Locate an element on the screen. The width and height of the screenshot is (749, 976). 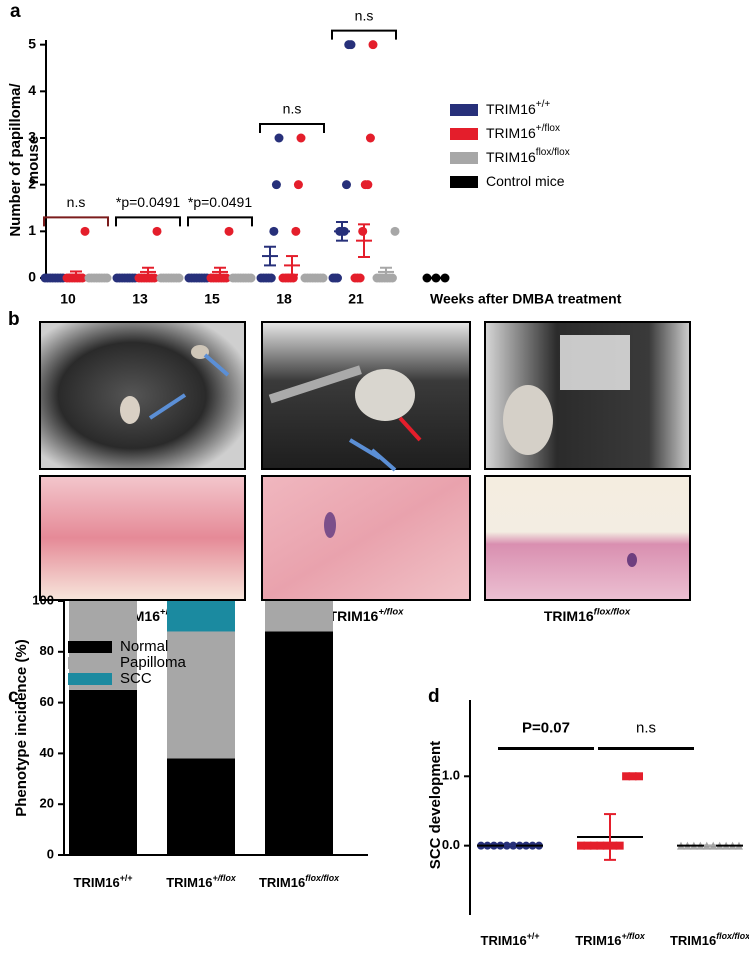
y-tick-label: 40 is located at coordinates (47, 752).